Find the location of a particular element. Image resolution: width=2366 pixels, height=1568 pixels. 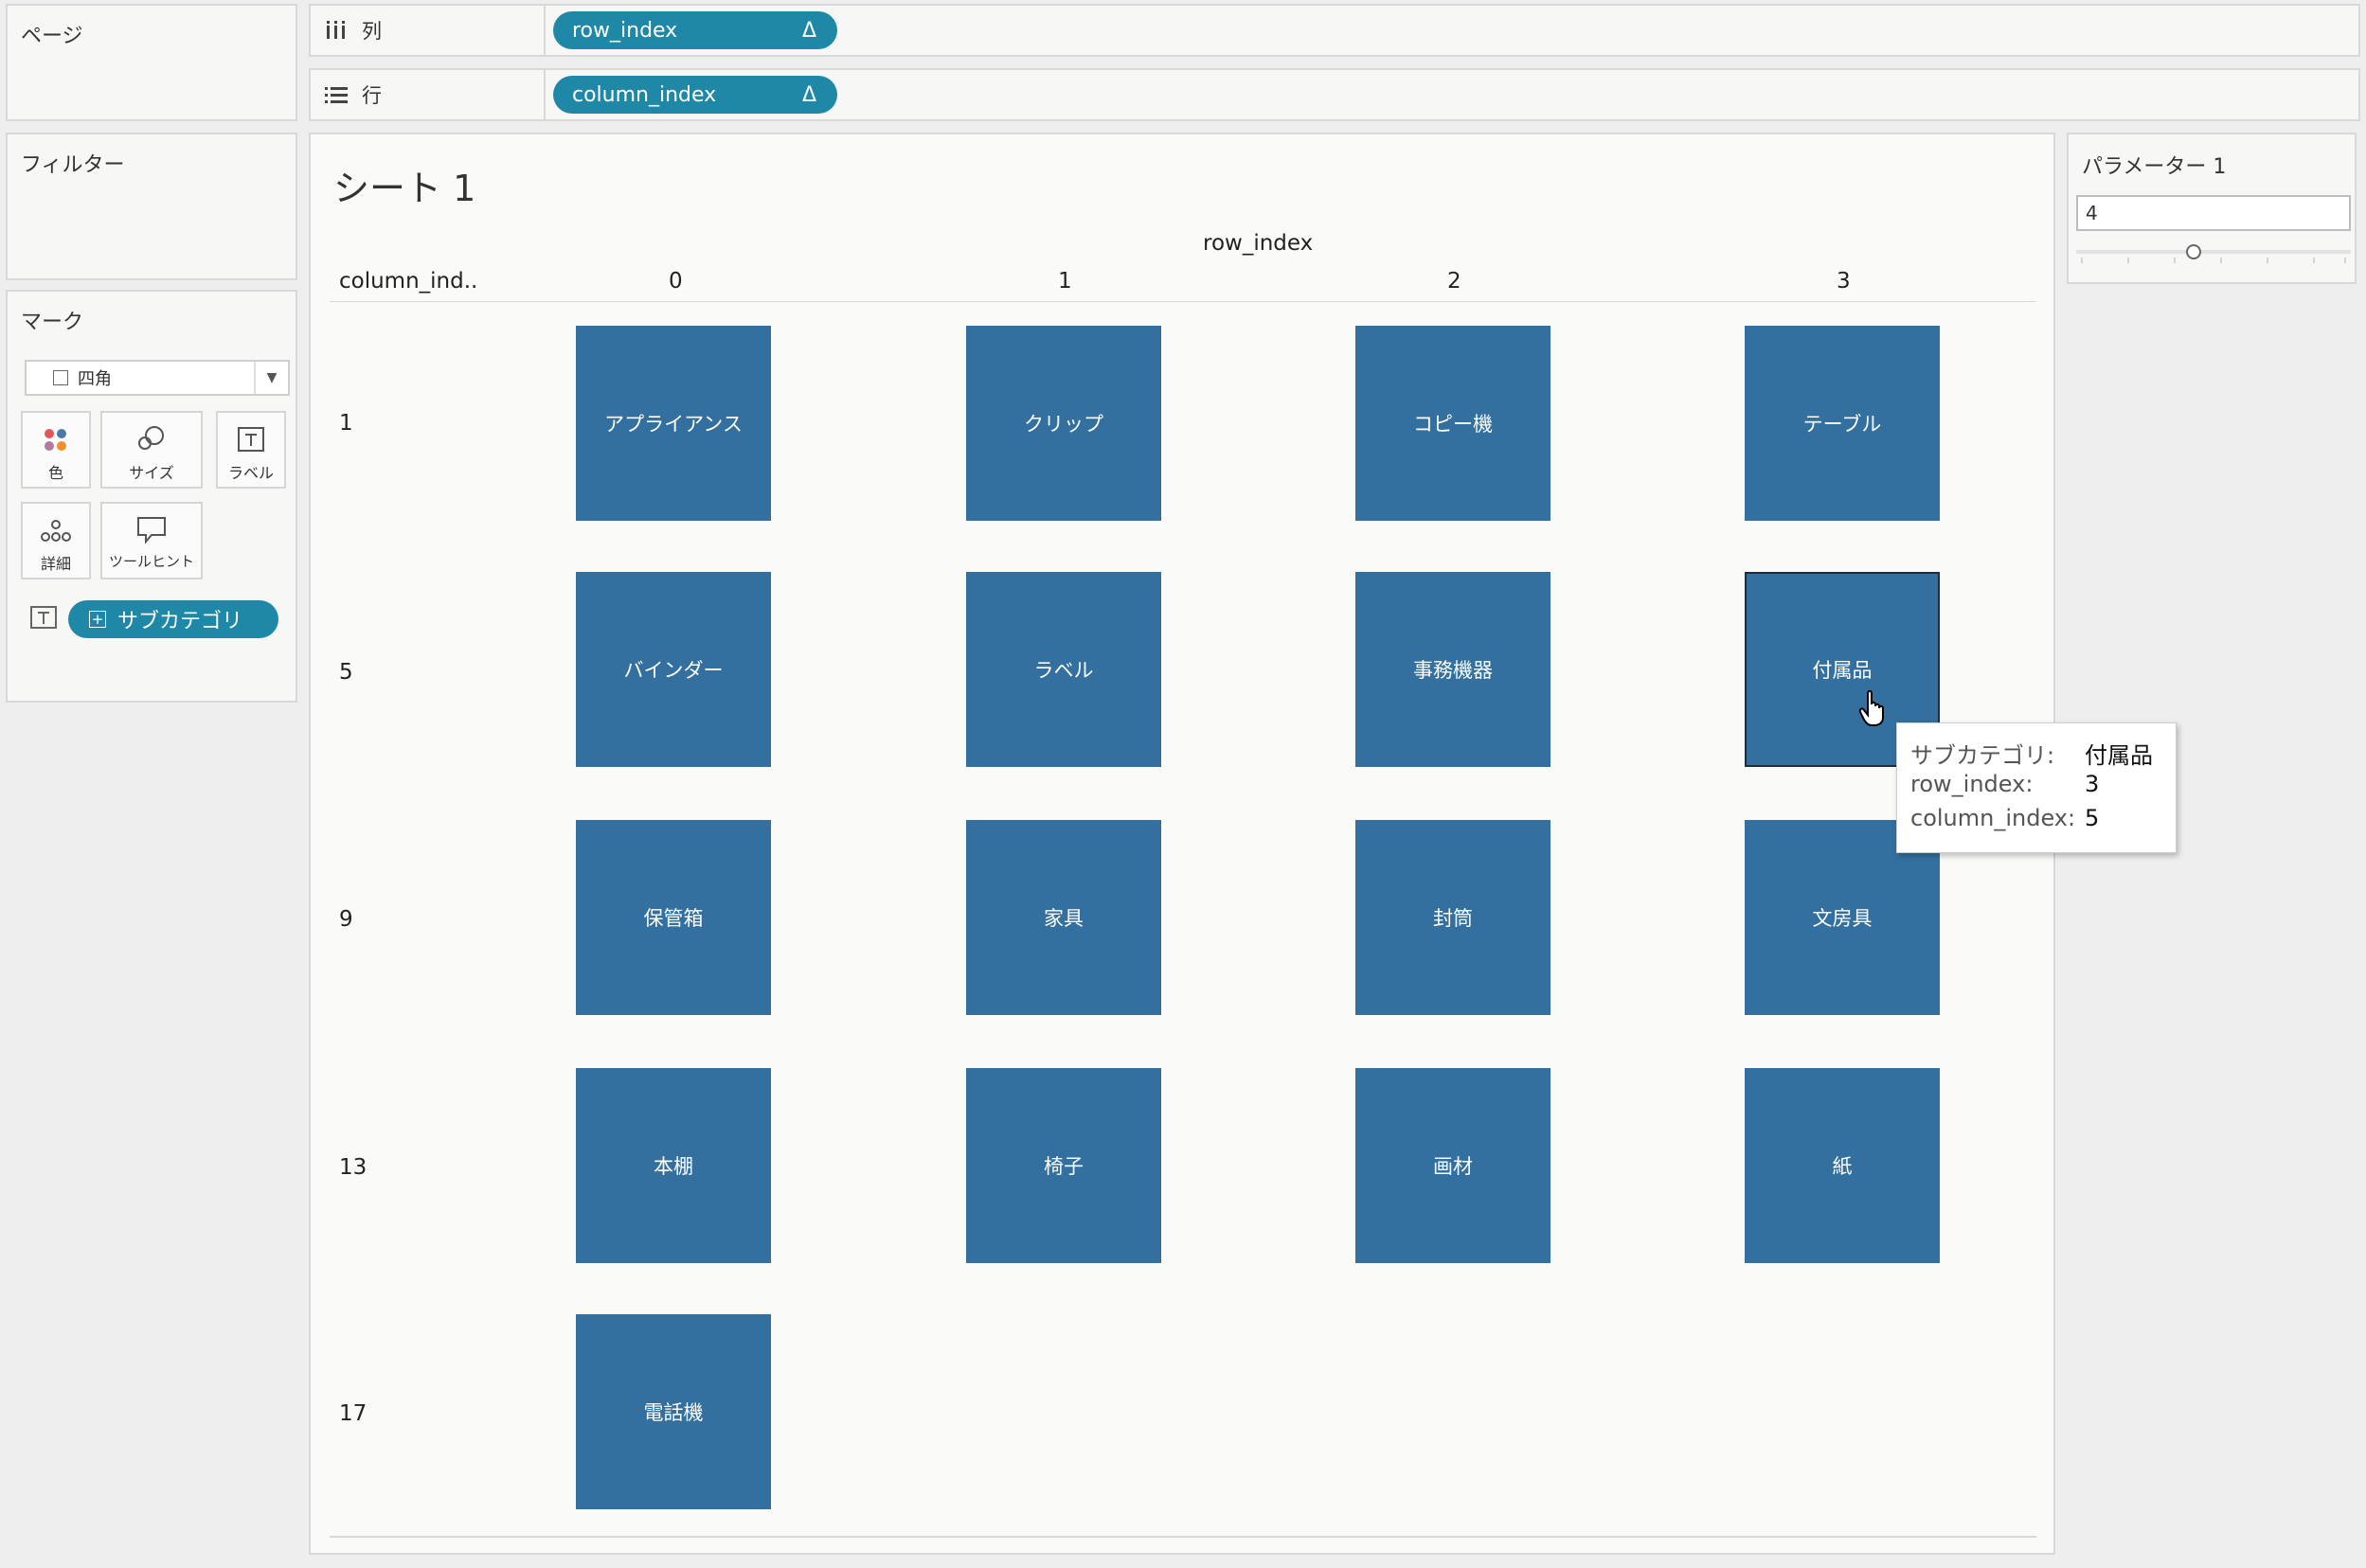

tooltip-value: 3 is located at coordinates (2092, 784).